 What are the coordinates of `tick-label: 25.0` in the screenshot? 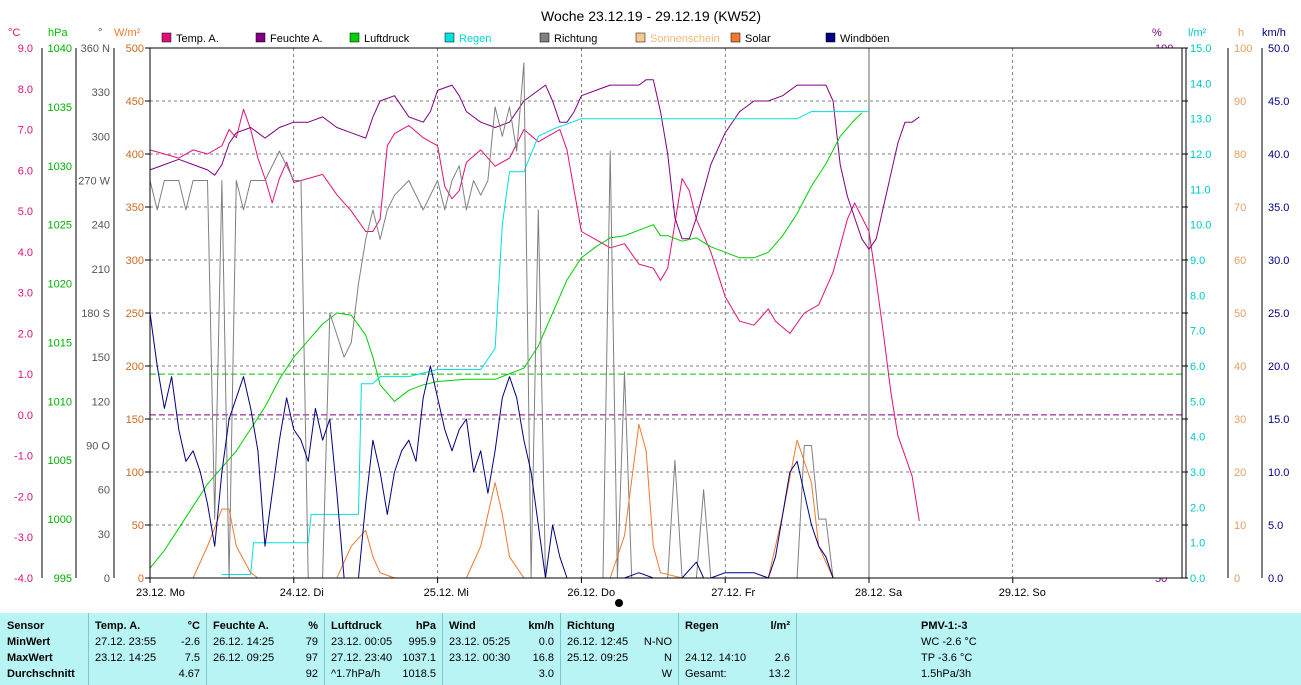 It's located at (1278, 314).